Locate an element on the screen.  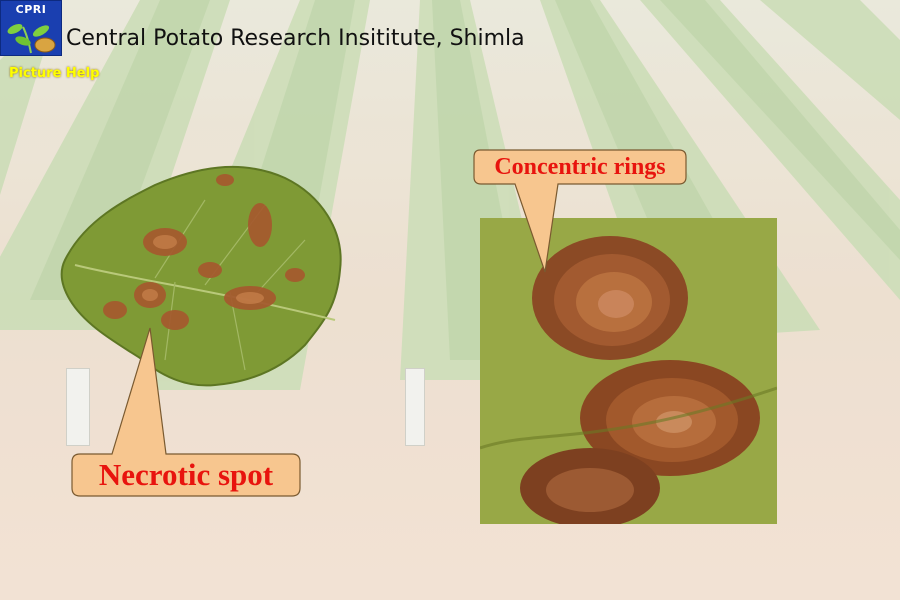
logo-text: CPRI is located at coordinates (31, 9).